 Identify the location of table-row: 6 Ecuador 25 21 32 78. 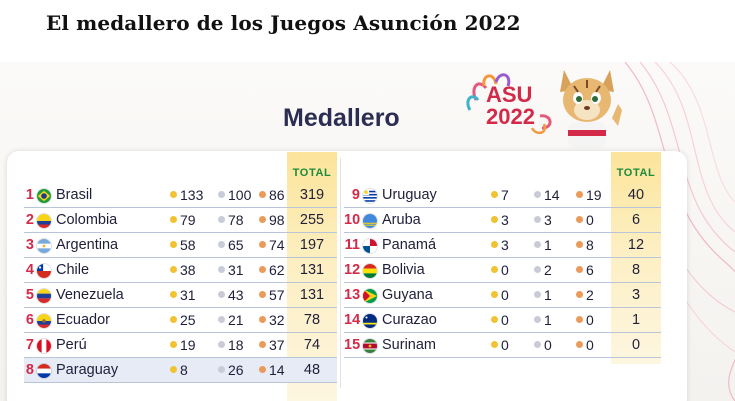
(180, 320).